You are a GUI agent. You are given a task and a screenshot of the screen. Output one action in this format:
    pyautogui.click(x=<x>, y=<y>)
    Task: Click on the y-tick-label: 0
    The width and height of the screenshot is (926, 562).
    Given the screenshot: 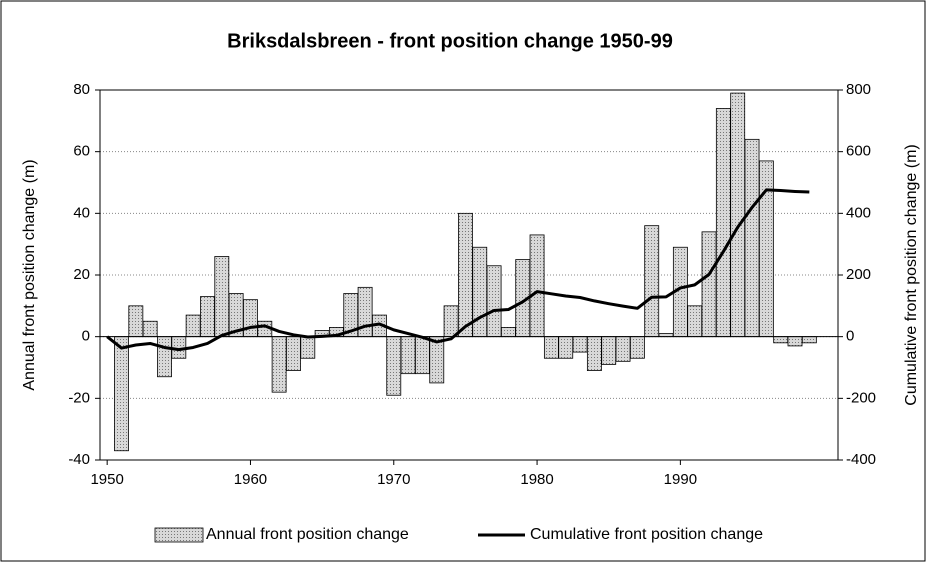 What is the action you would take?
    pyautogui.click(x=86, y=336)
    